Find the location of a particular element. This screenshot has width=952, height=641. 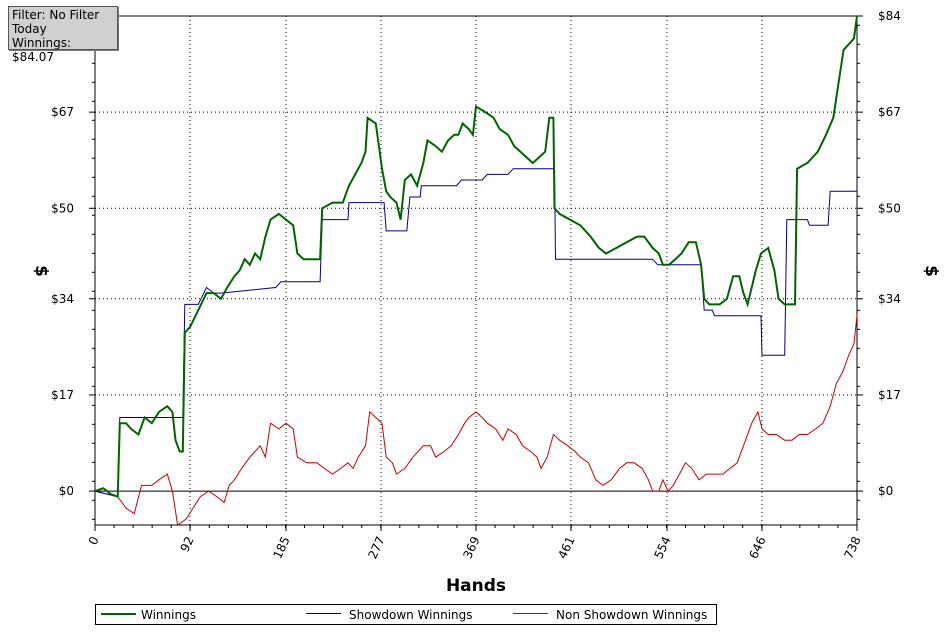

x-tick-label: 369 is located at coordinates (471, 547).